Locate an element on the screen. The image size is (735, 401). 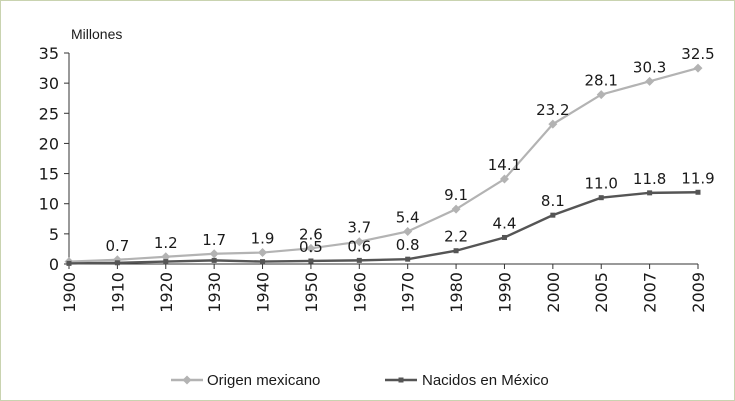
data-label: 2.2 is located at coordinates (456, 237).